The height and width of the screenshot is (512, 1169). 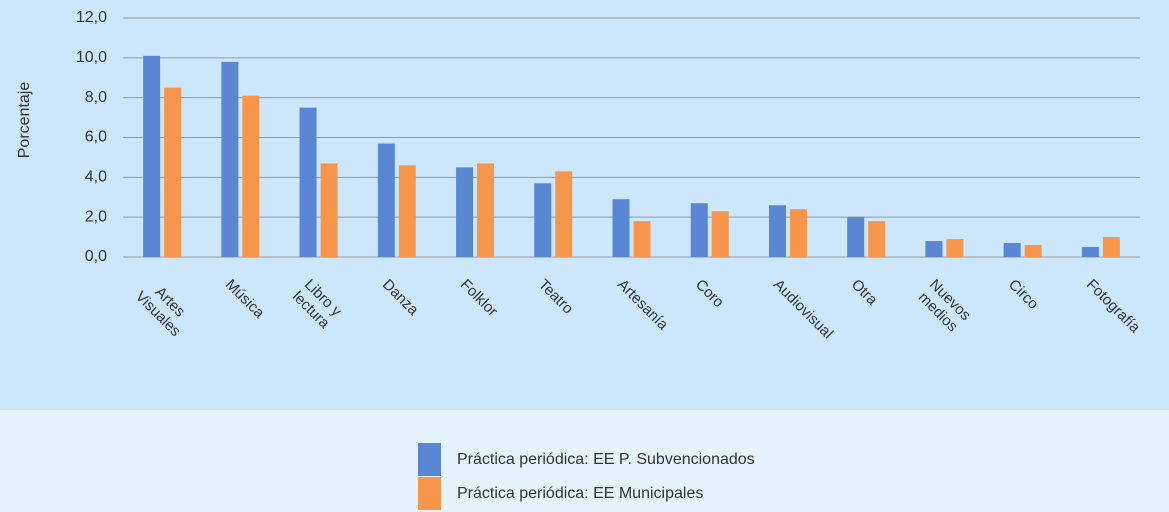 I want to click on y-axis-label: Porcentaje, so click(x=24, y=120).